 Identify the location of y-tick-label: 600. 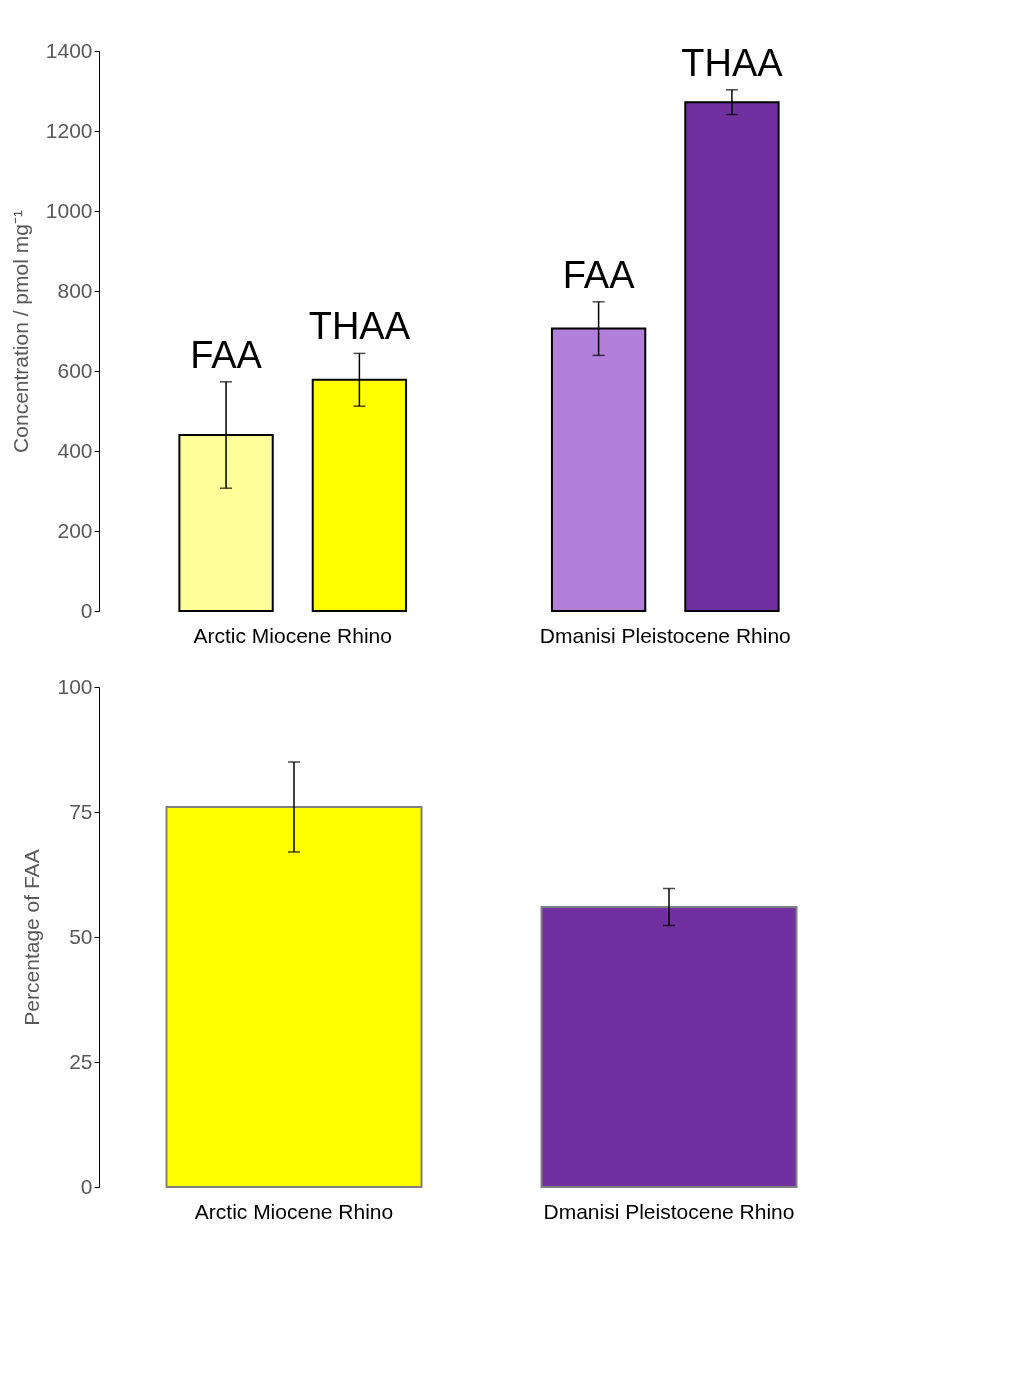
(75, 370).